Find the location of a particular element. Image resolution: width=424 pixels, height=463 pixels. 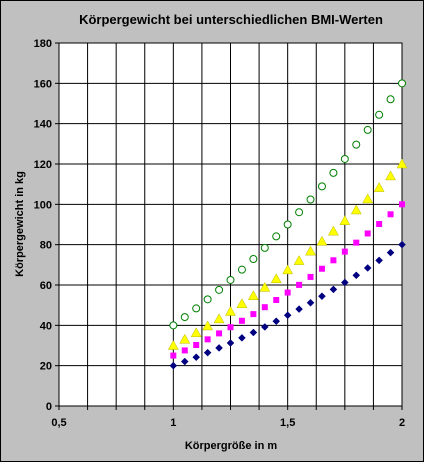

y-tick-labels: 0 20 40 60 80 100 120 140 160 180 is located at coordinates (43, 225).